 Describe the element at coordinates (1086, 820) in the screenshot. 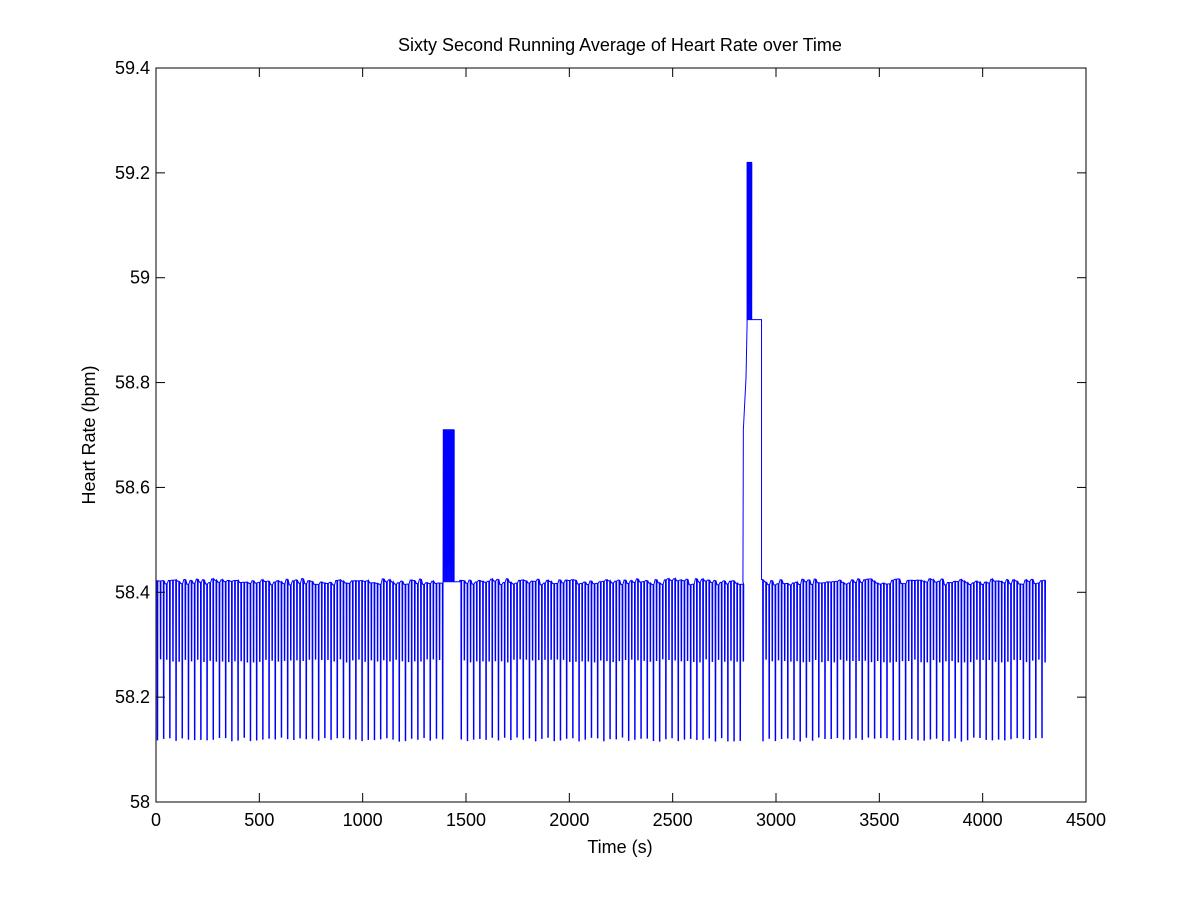

I see `x-tick-label: 4500` at that location.